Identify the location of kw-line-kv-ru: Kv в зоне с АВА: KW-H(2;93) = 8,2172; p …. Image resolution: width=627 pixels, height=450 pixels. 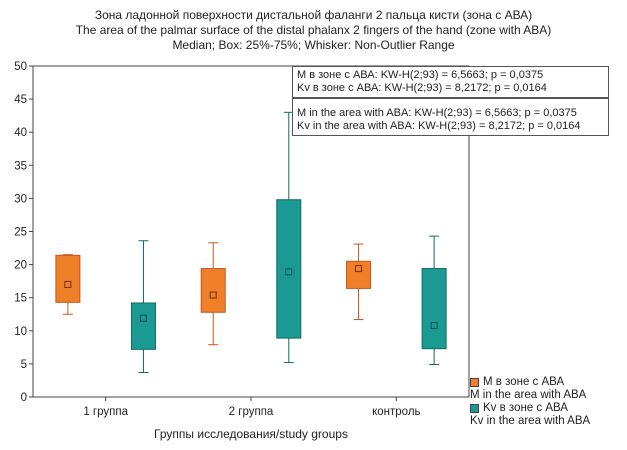
(422, 88).